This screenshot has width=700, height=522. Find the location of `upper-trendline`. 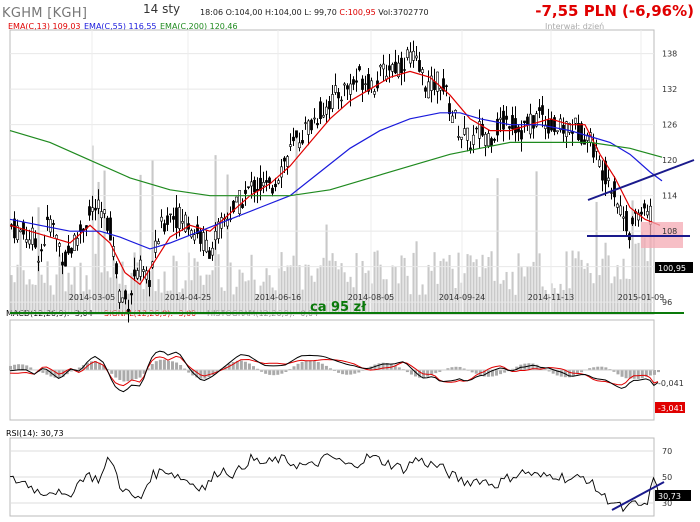

upper-trendline is located at coordinates (641, 180).